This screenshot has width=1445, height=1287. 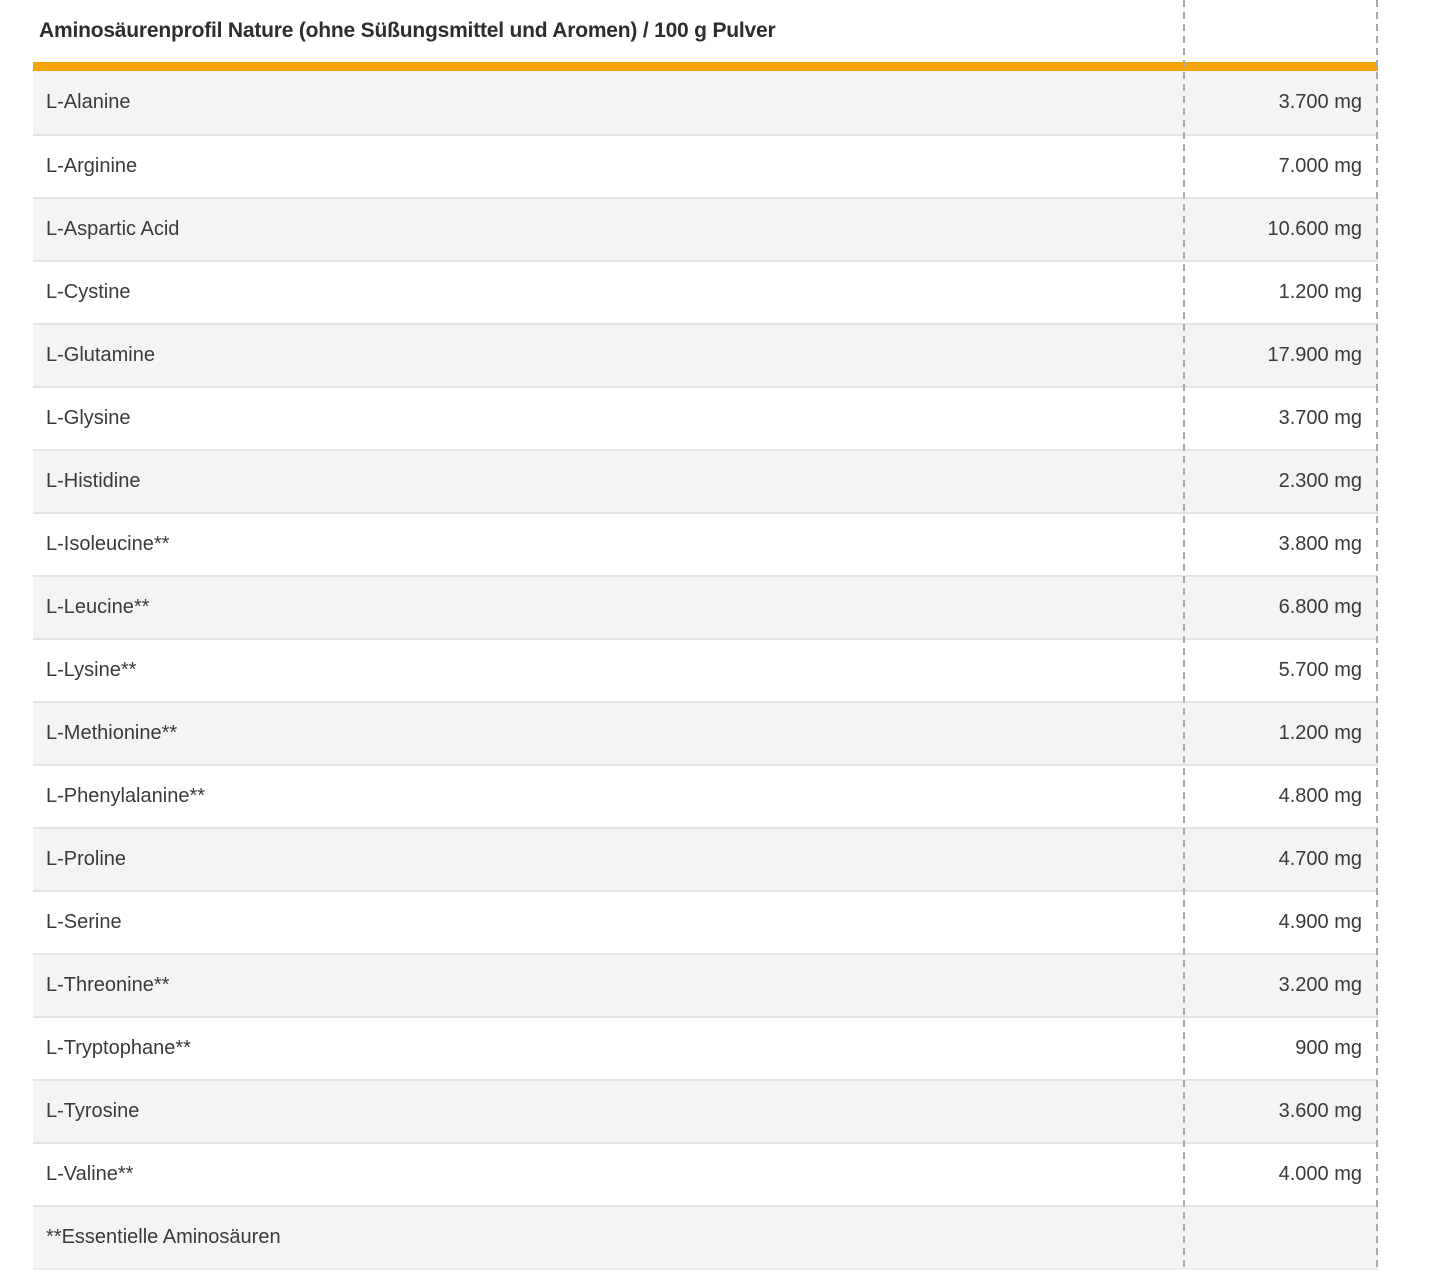 What do you see at coordinates (705, 1236) in the screenshot?
I see `table-row: **Essentielle Aminosäuren` at bounding box center [705, 1236].